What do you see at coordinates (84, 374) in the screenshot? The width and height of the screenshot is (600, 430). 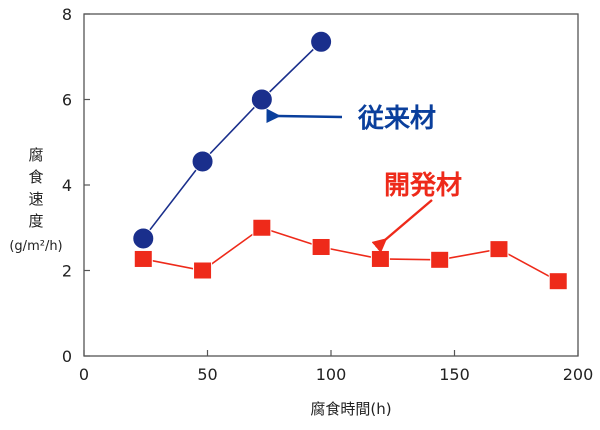 I see `x-tick-label: 0` at bounding box center [84, 374].